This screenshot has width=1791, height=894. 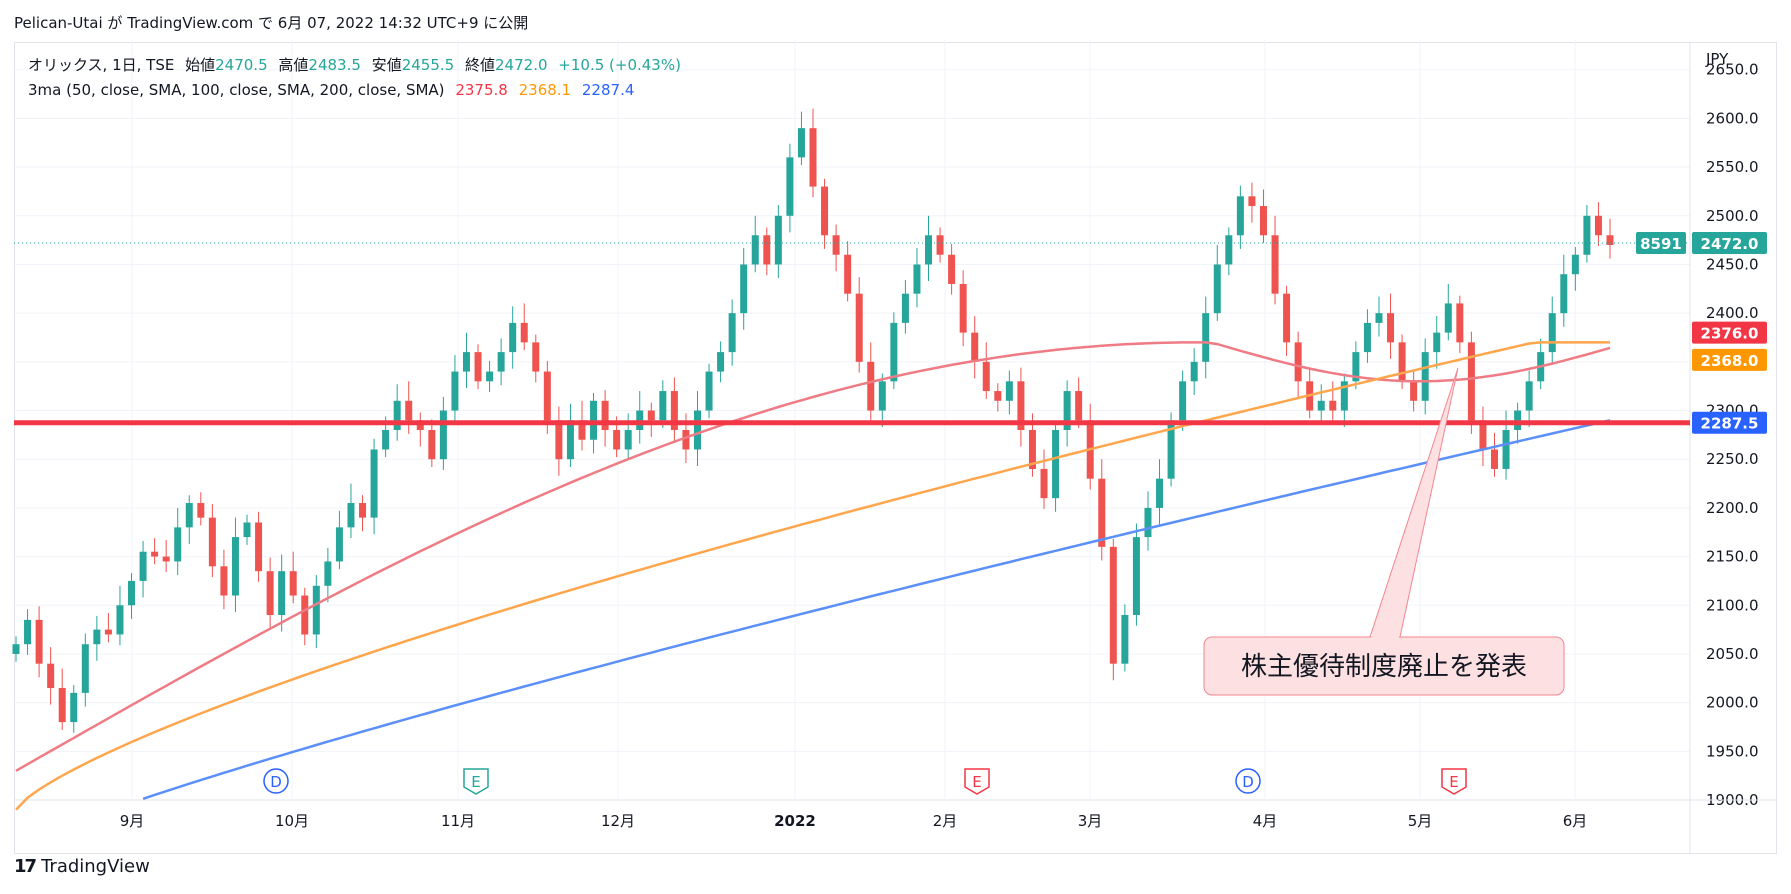 What do you see at coordinates (458, 821) in the screenshot?
I see `x-tick-label: 11月` at bounding box center [458, 821].